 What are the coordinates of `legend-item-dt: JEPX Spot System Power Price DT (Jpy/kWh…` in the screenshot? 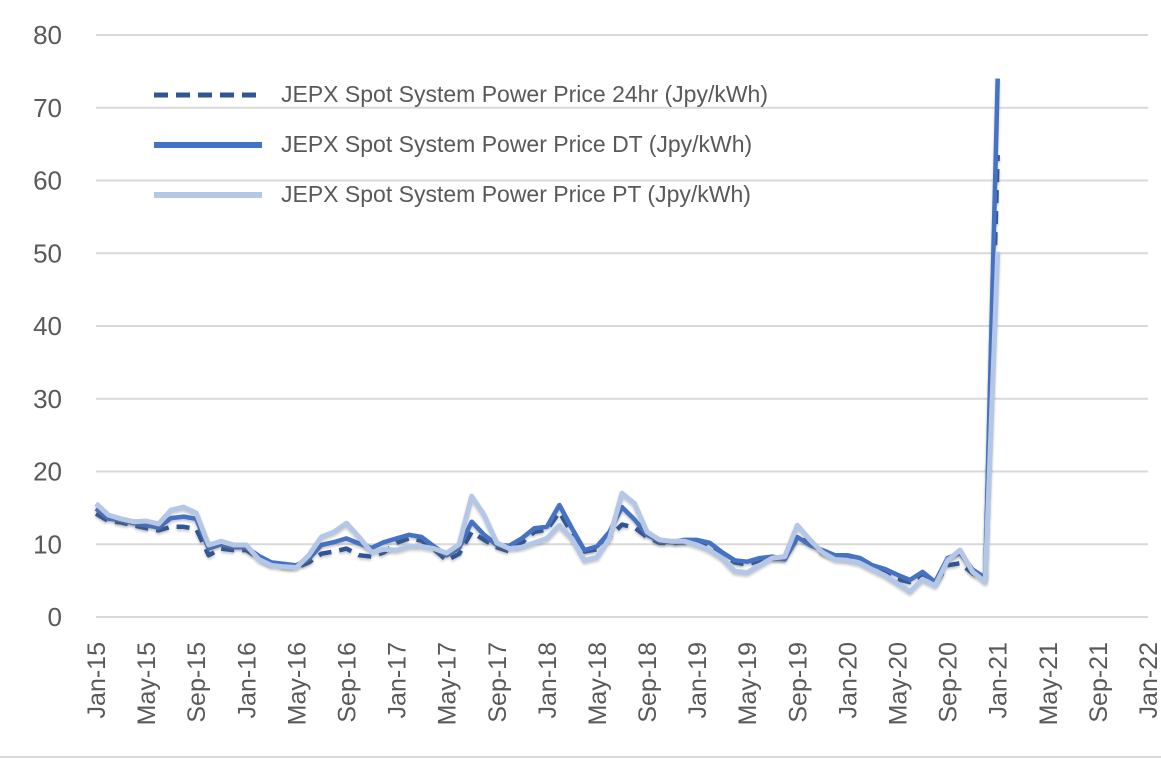 It's located at (460, 145).